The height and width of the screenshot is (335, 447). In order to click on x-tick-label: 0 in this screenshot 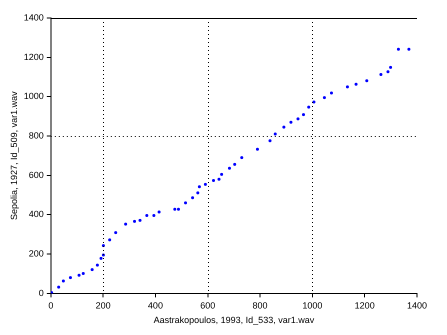, I will do `click(51, 305)`.